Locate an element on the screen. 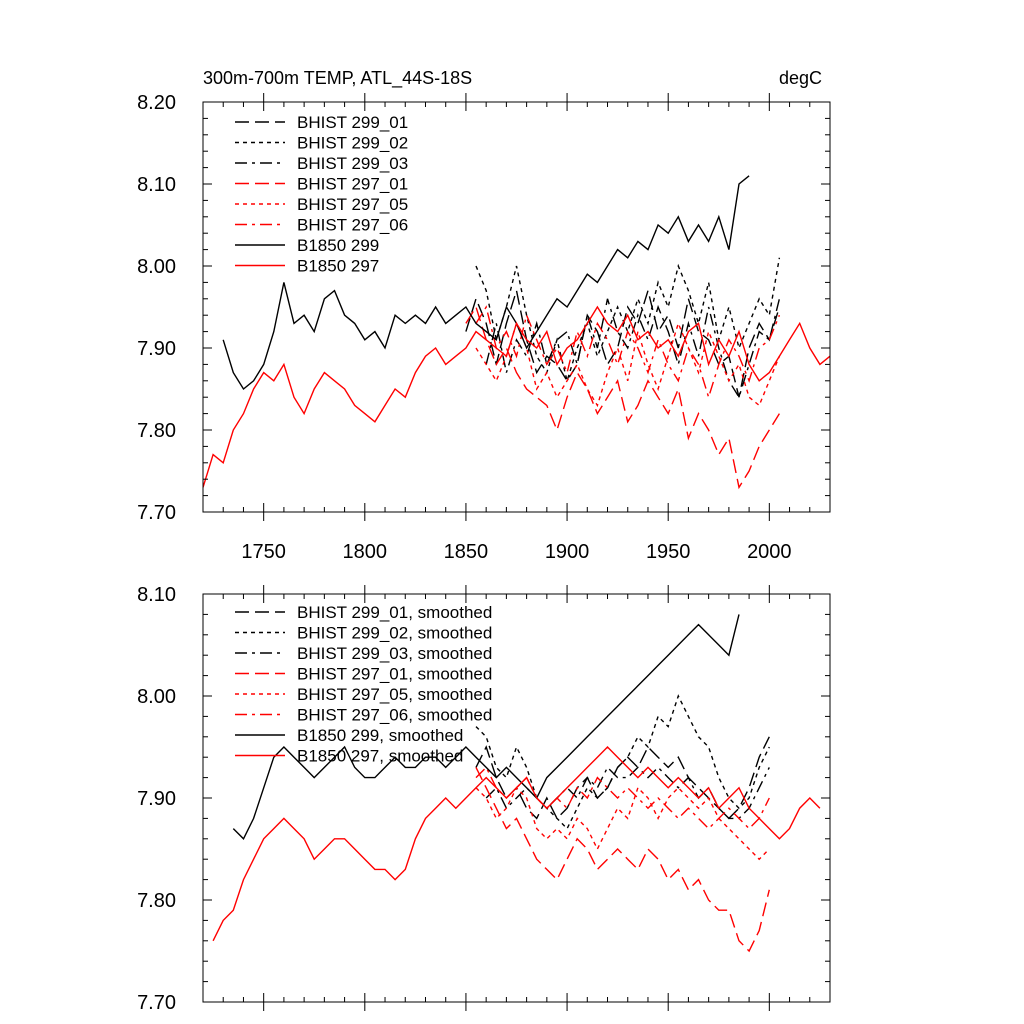 The width and height of the screenshot is (1024, 1024). bottom-legend-label-6: BHIST 297_06, smoothed is located at coordinates (394, 715).